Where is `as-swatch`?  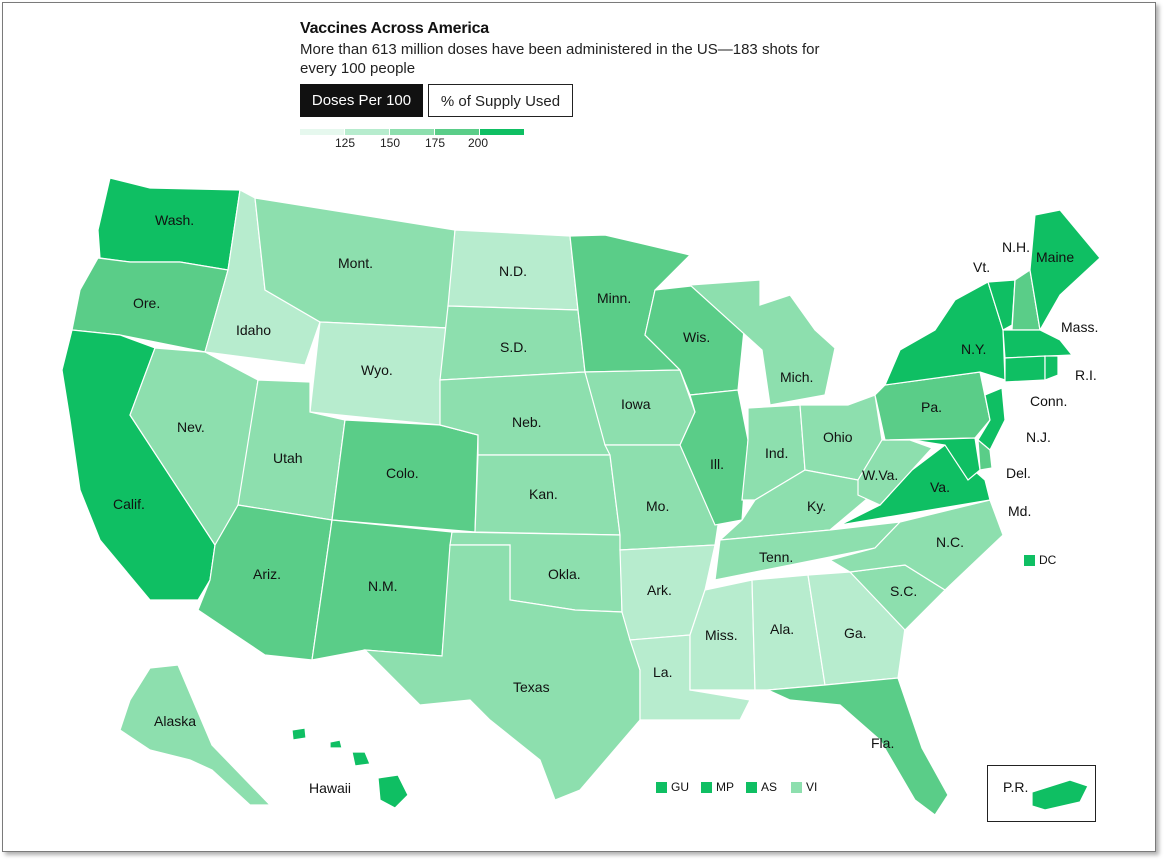 as-swatch is located at coordinates (751, 787).